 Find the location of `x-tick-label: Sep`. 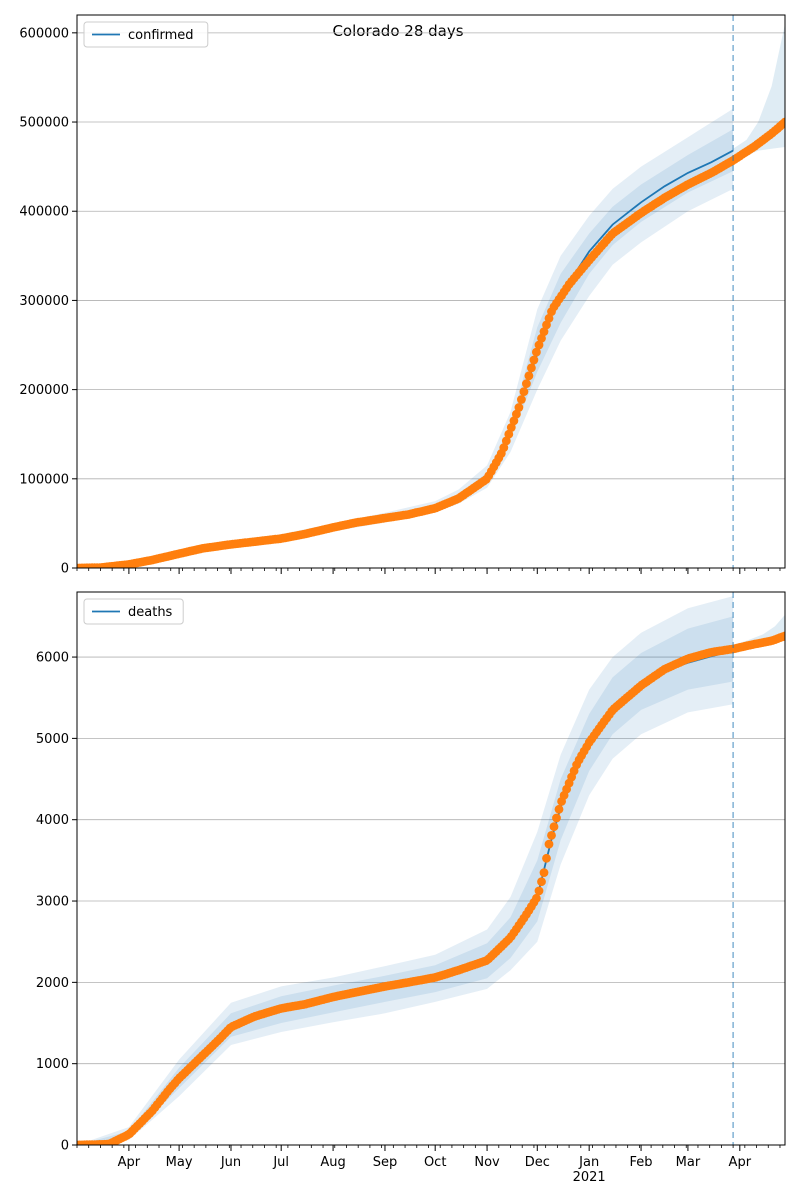

x-tick-label: Sep is located at coordinates (385, 1162).